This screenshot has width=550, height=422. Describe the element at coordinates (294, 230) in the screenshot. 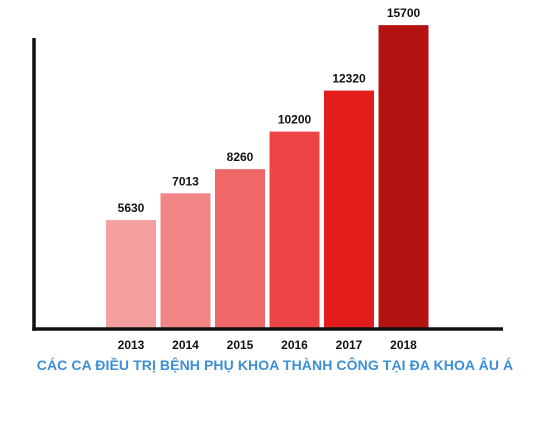

I see `bar-2016` at that location.